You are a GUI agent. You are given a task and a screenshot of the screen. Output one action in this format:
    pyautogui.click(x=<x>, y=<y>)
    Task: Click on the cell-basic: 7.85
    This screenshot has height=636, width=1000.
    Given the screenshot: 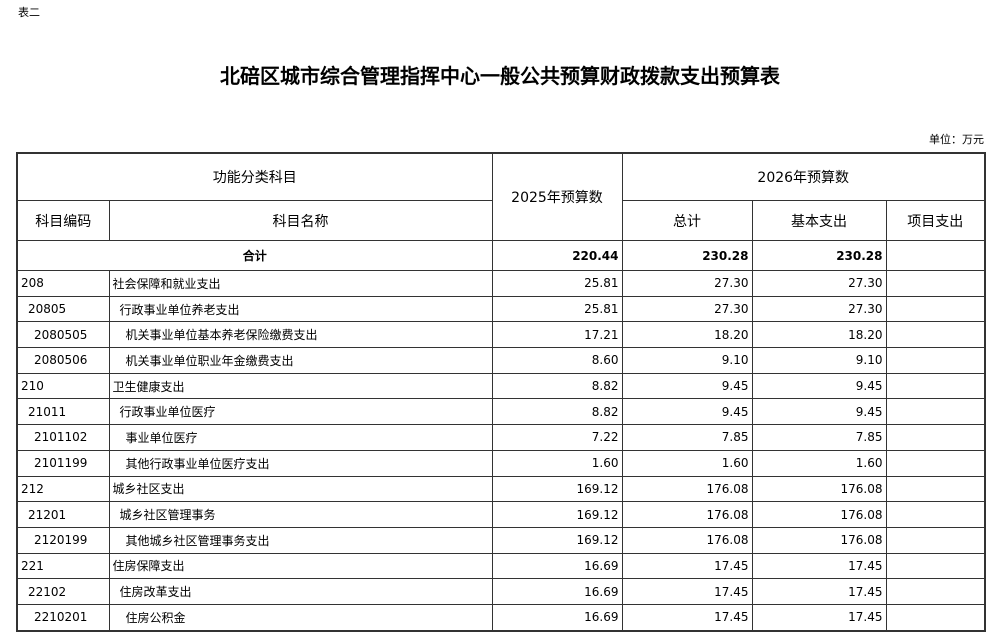 What is the action you would take?
    pyautogui.click(x=819, y=437)
    